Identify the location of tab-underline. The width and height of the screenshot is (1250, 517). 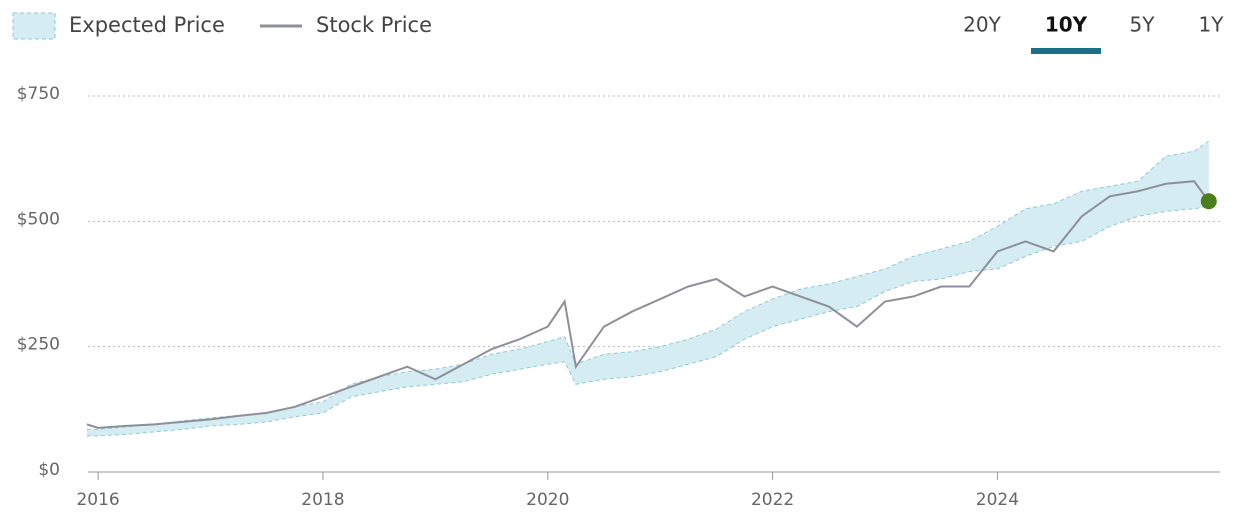
(1066, 51).